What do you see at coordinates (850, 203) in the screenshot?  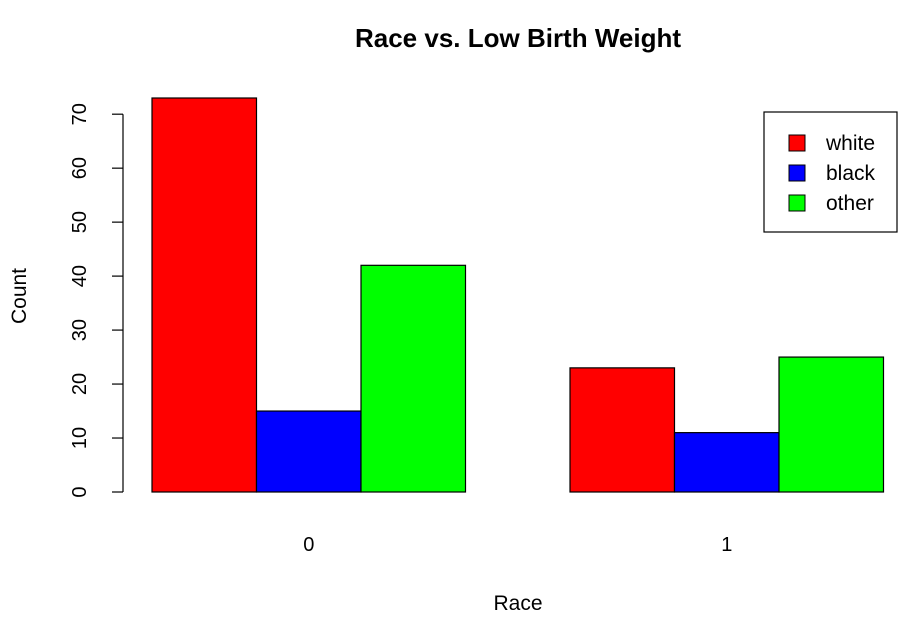 I see `legend-label-other: other` at bounding box center [850, 203].